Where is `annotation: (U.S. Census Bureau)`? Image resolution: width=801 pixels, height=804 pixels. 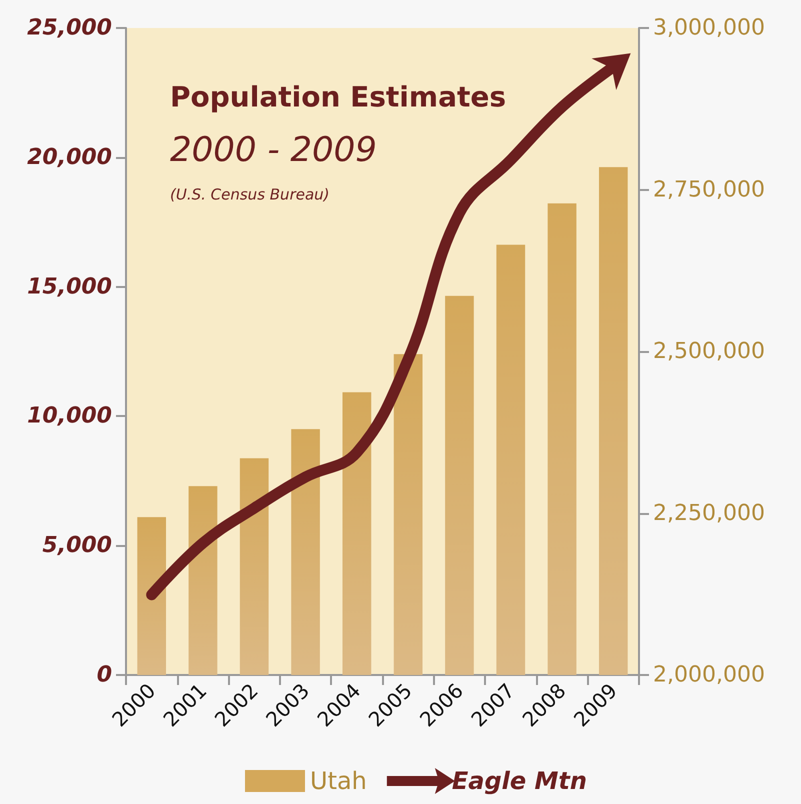 annotation: (U.S. Census Bureau) is located at coordinates (250, 195).